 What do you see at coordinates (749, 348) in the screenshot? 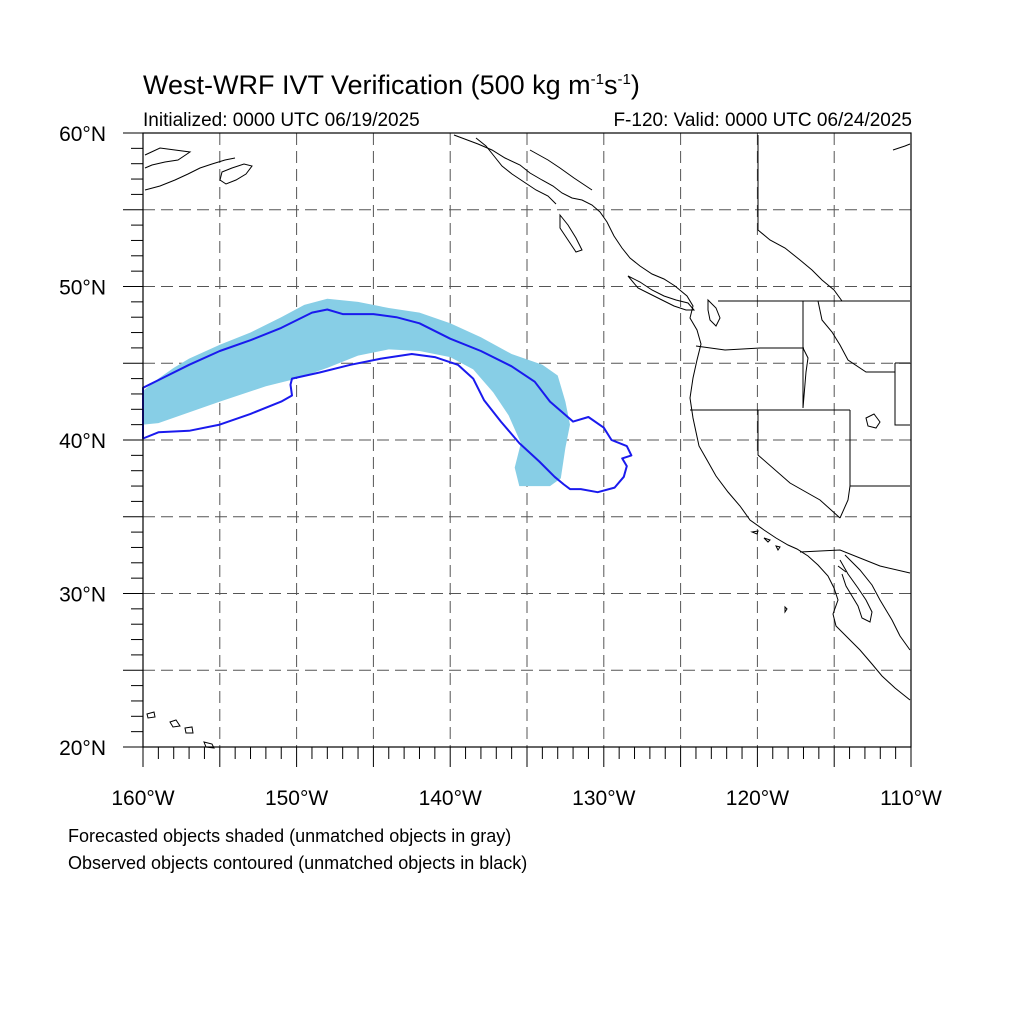
I see `border-wa-or` at bounding box center [749, 348].